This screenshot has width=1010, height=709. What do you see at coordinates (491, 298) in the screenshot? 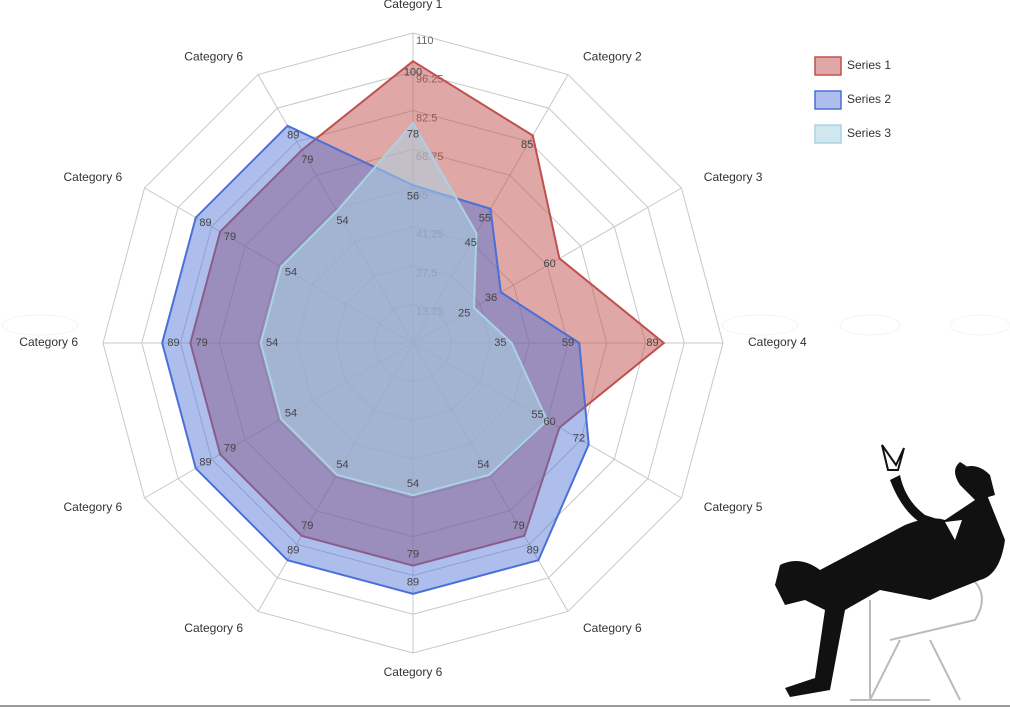
I see `data-label: 36` at bounding box center [491, 298].